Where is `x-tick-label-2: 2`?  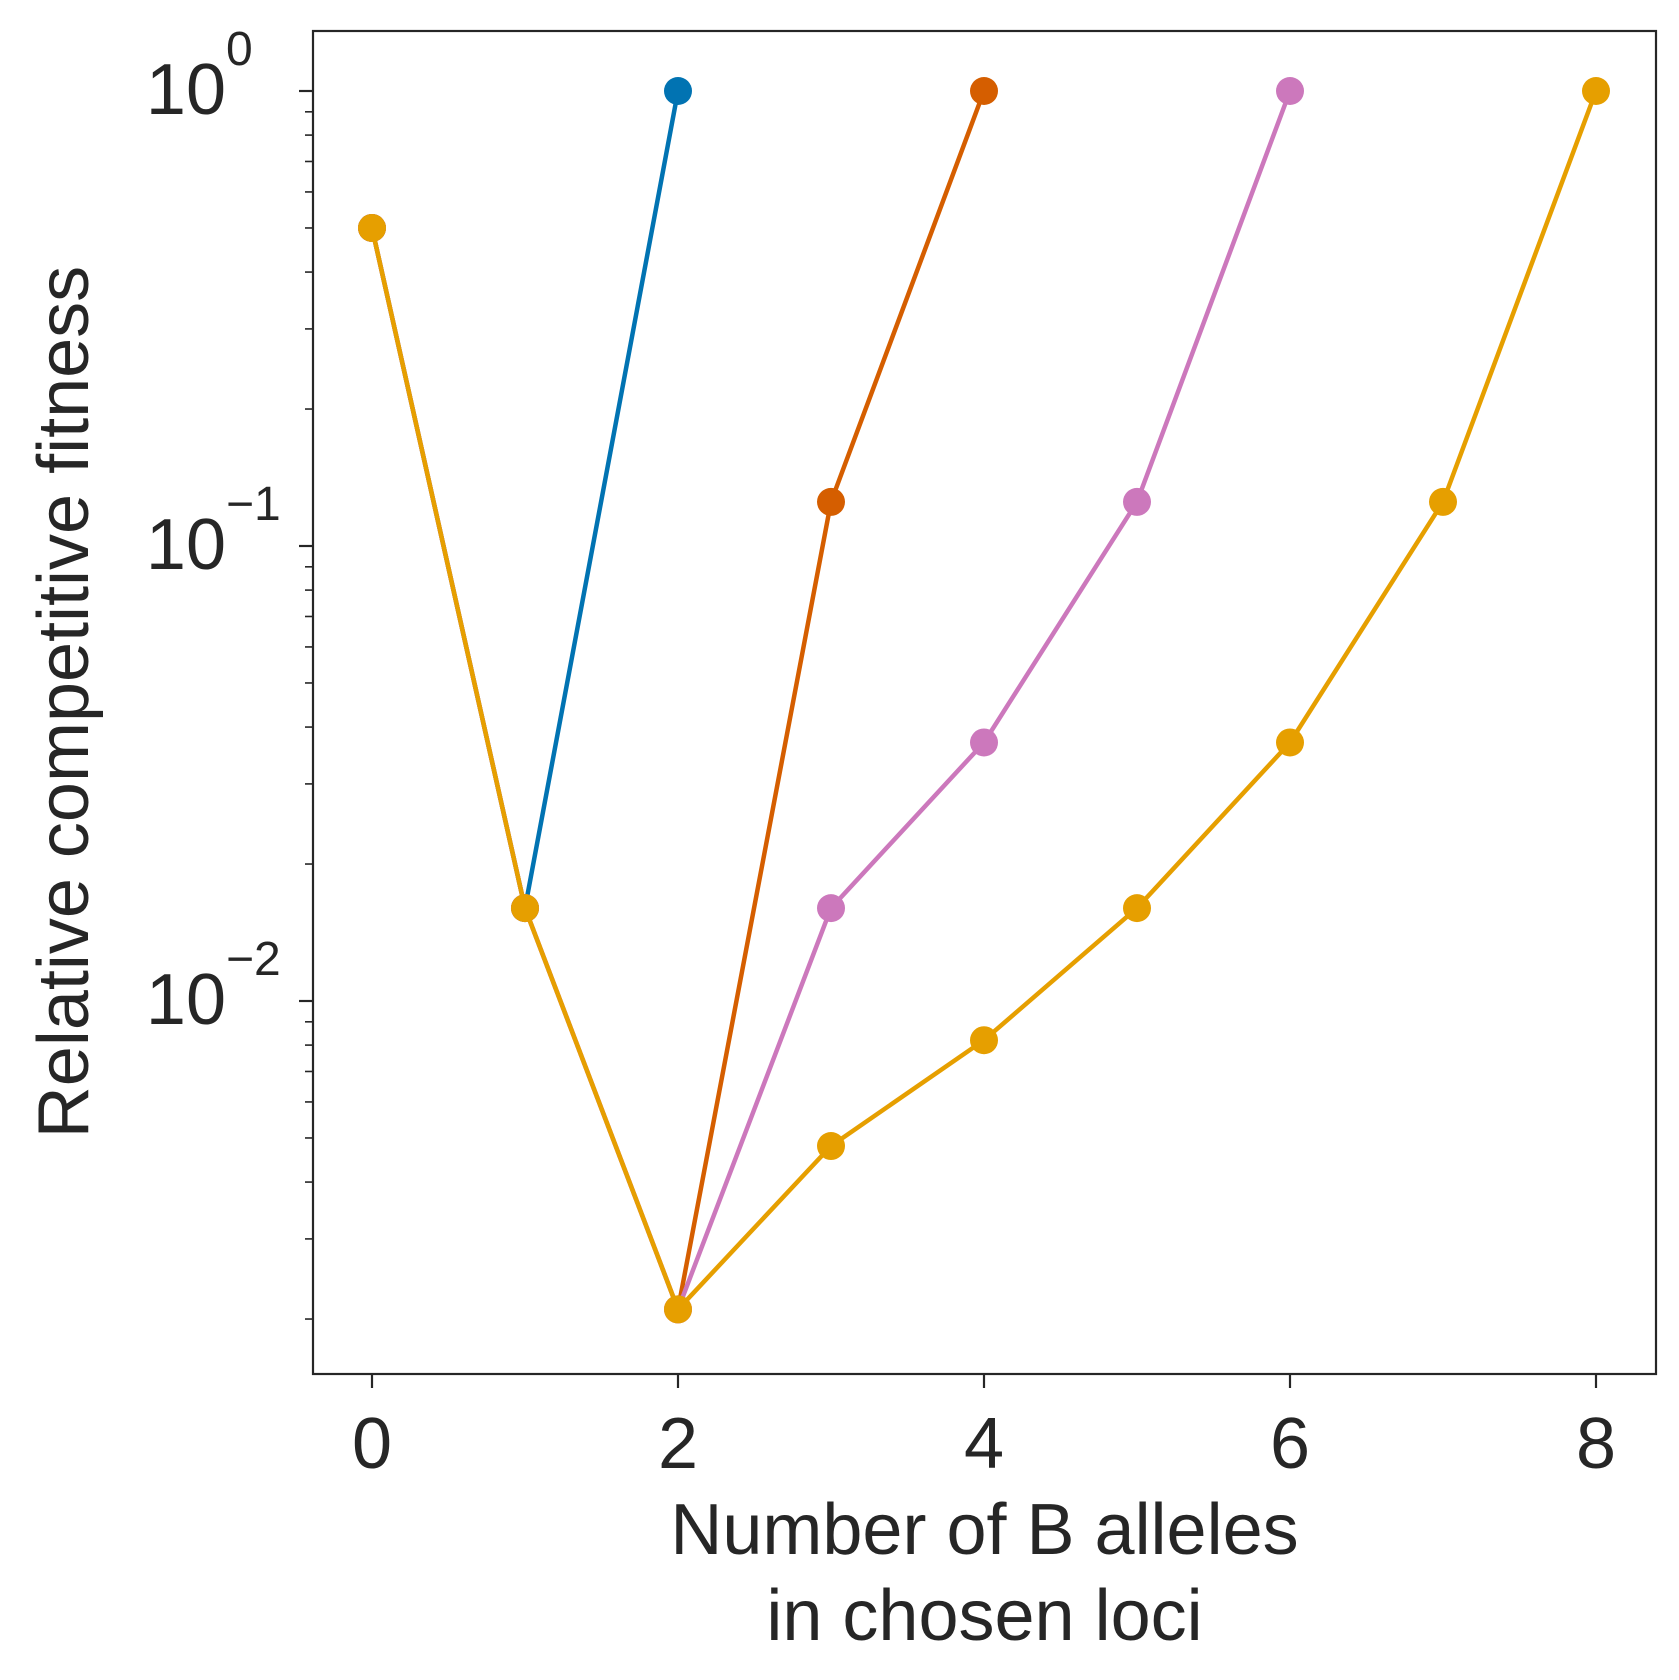
x-tick-label-2: 2 is located at coordinates (678, 1444).